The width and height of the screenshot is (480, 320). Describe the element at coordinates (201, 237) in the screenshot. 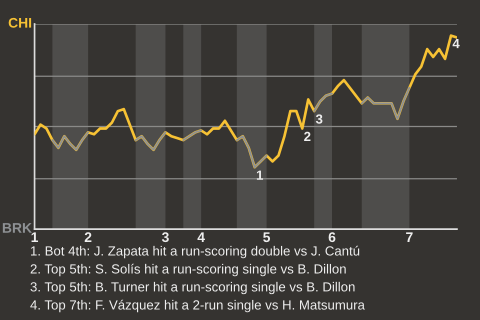

I see `x-tick-label: 4` at that location.